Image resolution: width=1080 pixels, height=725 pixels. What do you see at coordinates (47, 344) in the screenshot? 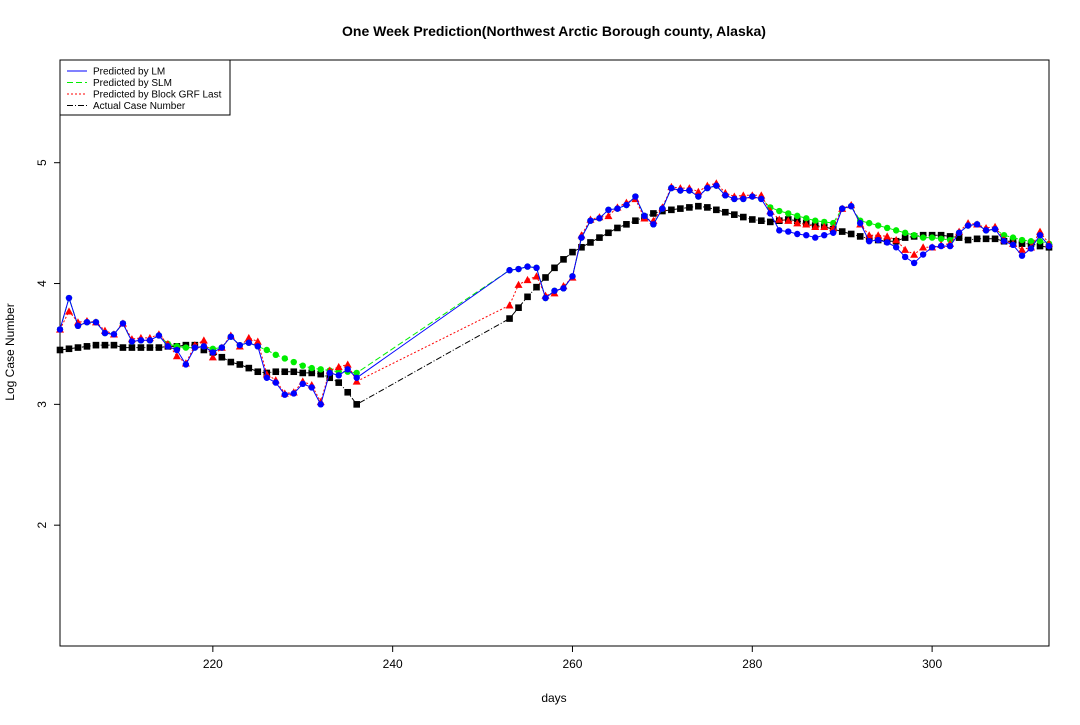
I see `y-axis: 2 3 4 5` at bounding box center [47, 344].